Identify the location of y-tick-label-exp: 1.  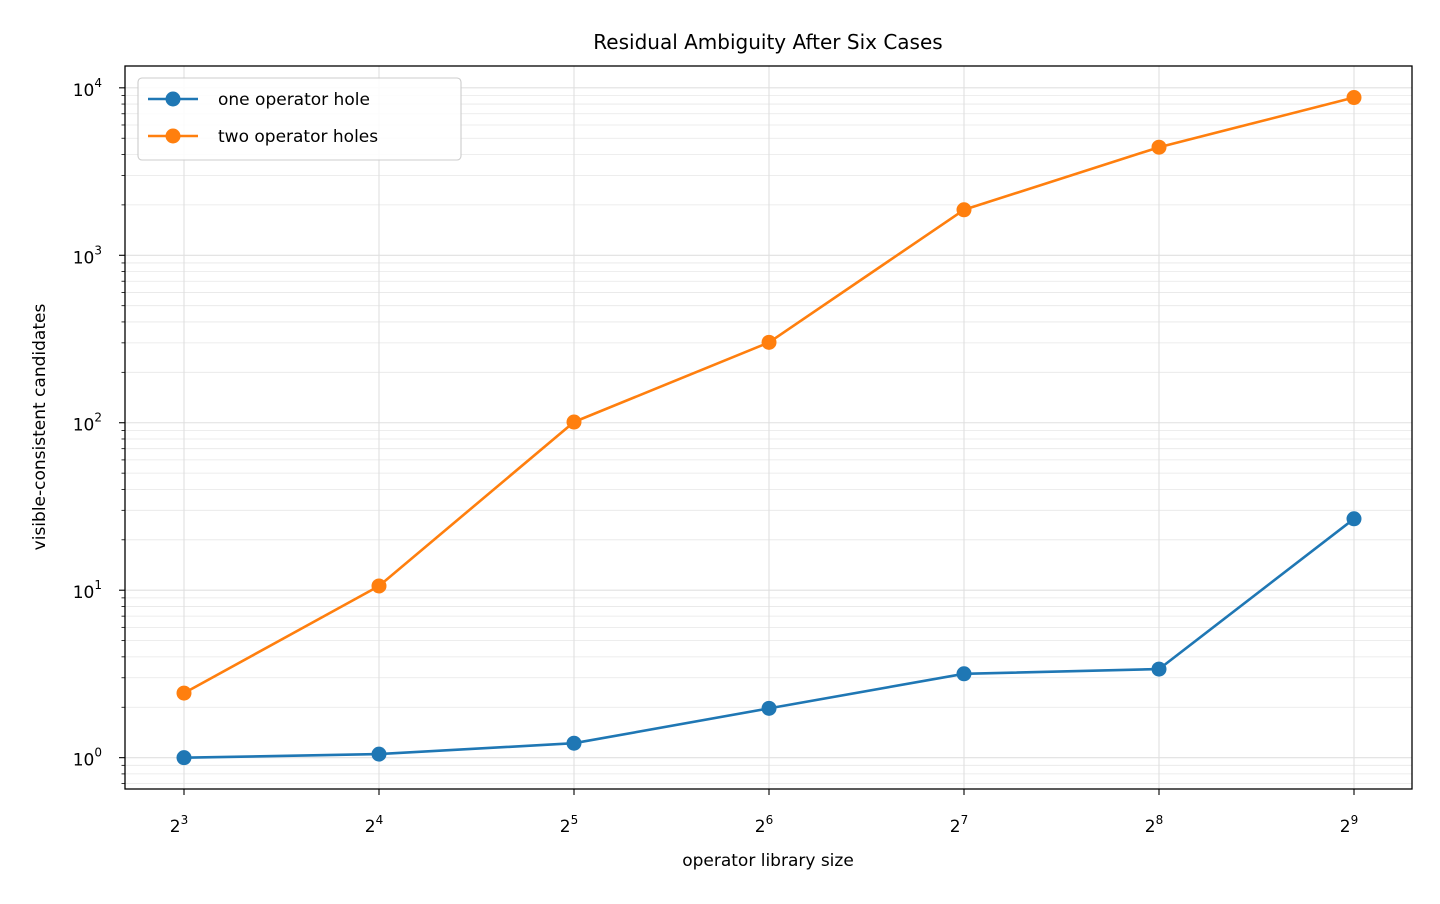
(98, 585).